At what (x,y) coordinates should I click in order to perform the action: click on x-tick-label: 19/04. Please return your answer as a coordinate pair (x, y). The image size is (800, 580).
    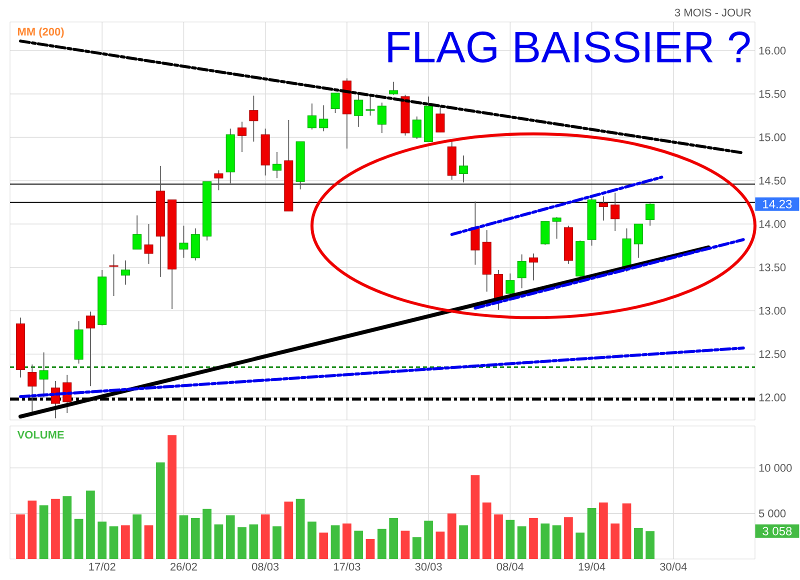
    Looking at the image, I should click on (592, 566).